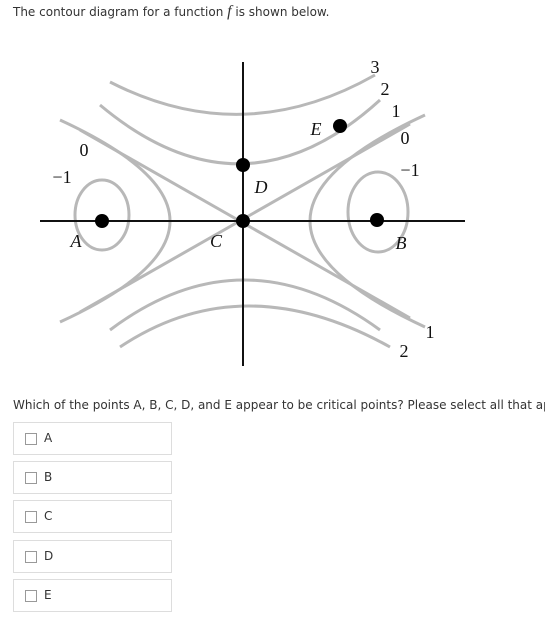 This screenshot has width=545, height=626. What do you see at coordinates (401, 243) in the screenshot?
I see `point-label: B` at bounding box center [401, 243].